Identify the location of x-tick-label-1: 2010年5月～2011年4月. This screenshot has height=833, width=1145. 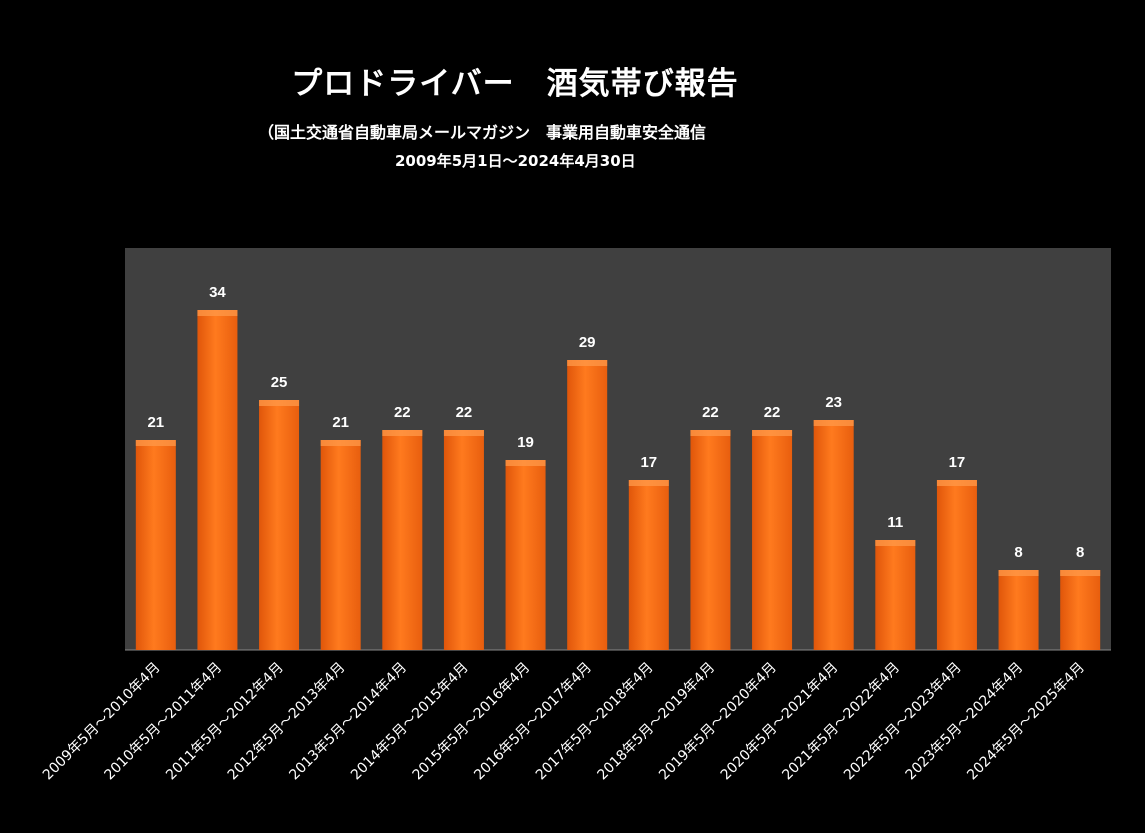
(163, 722).